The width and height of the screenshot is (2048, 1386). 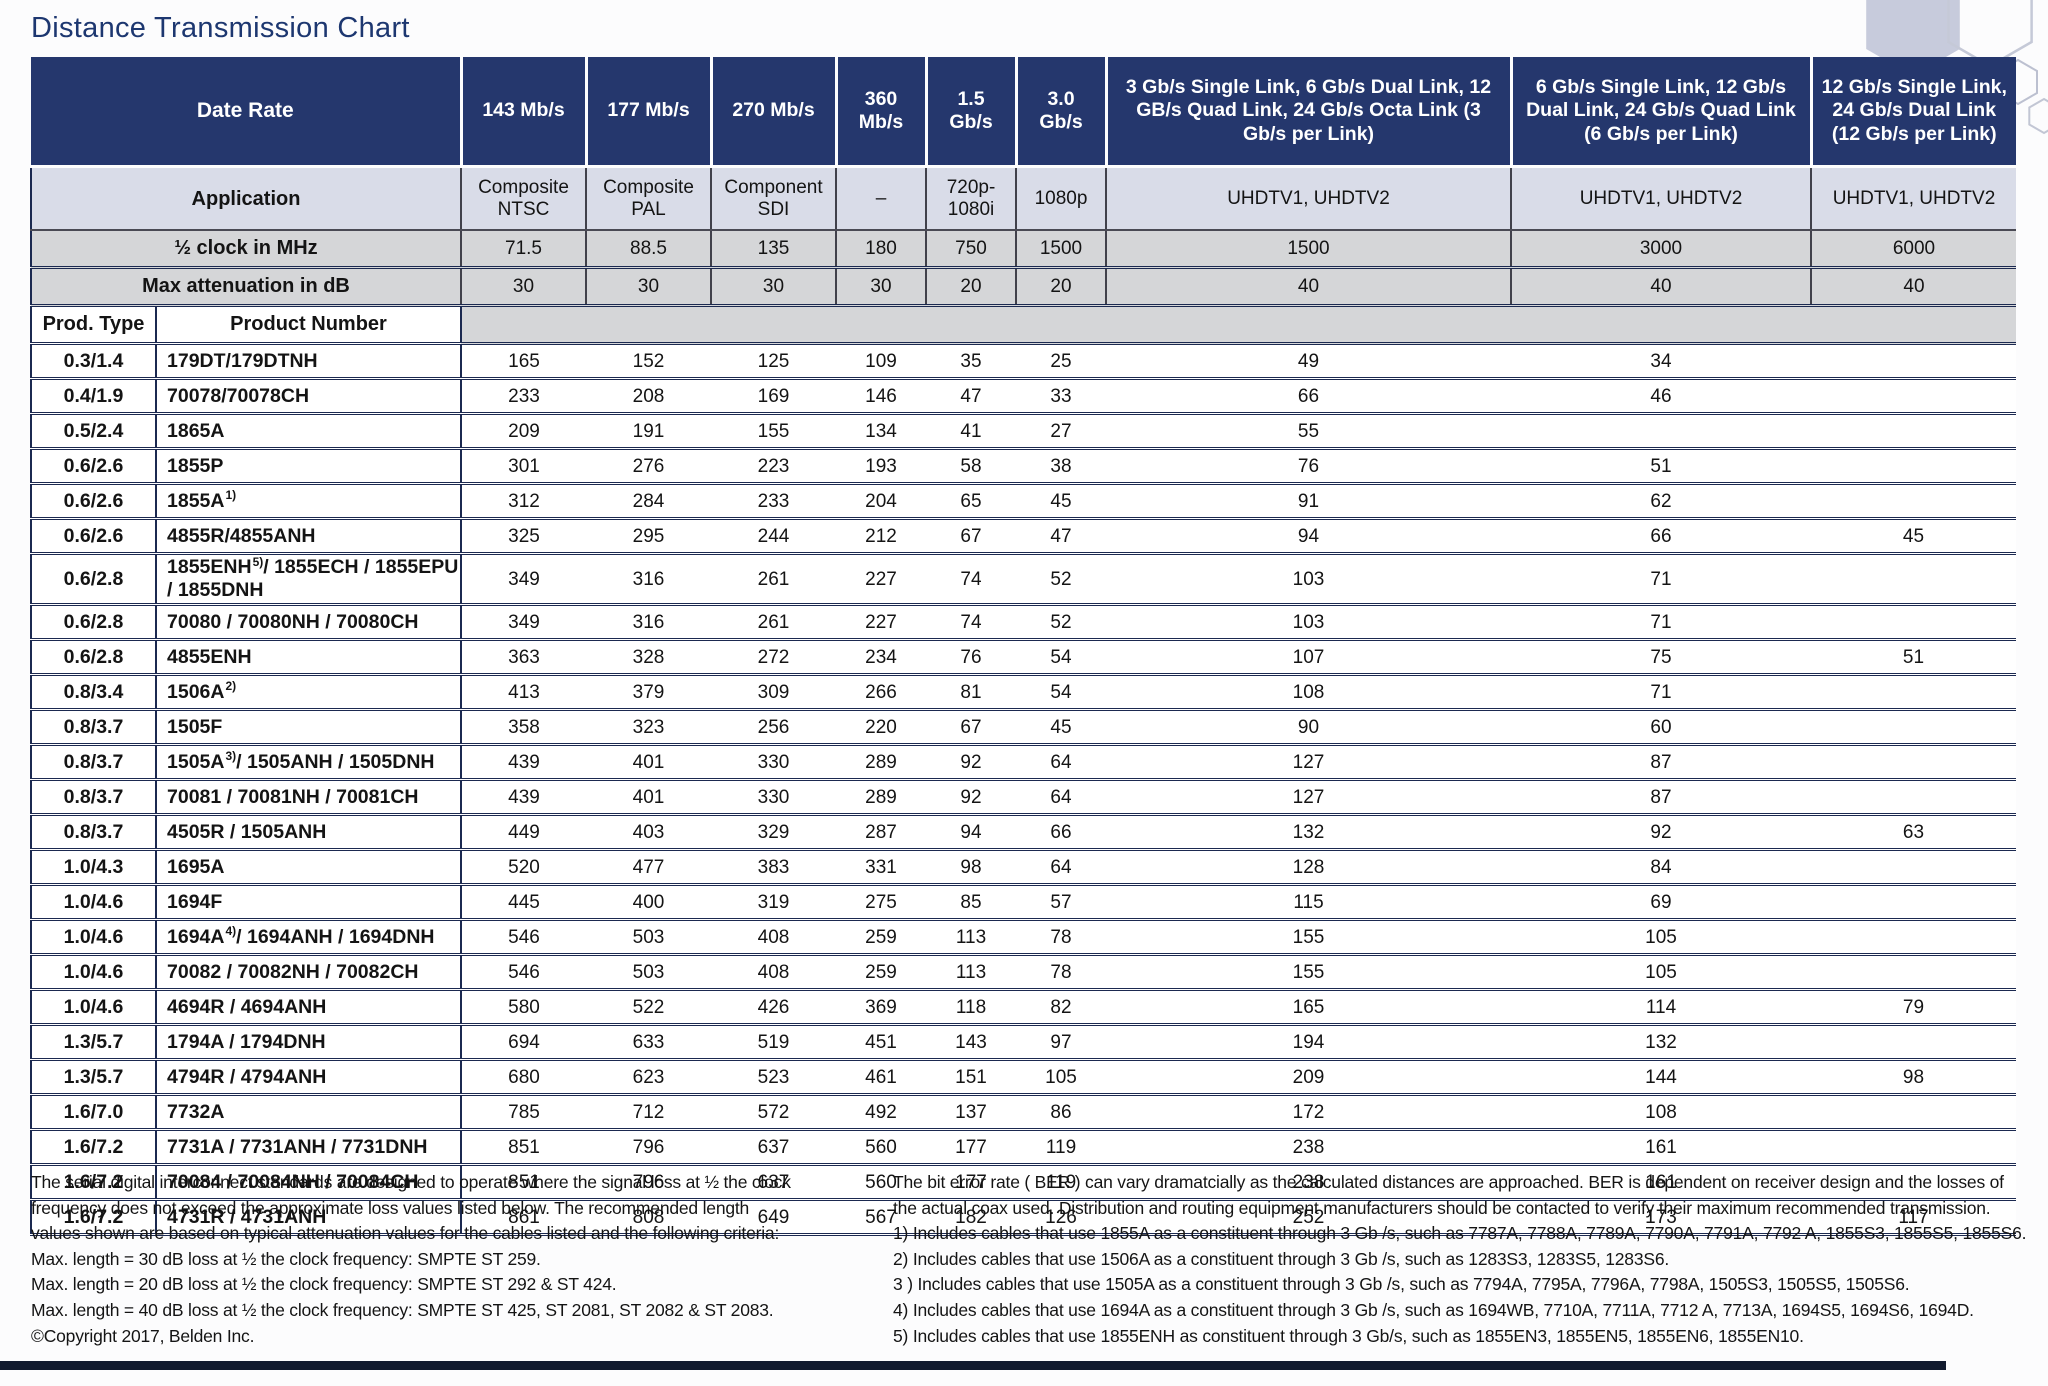 What do you see at coordinates (971, 1217) in the screenshot?
I see `value-cell: 182` at bounding box center [971, 1217].